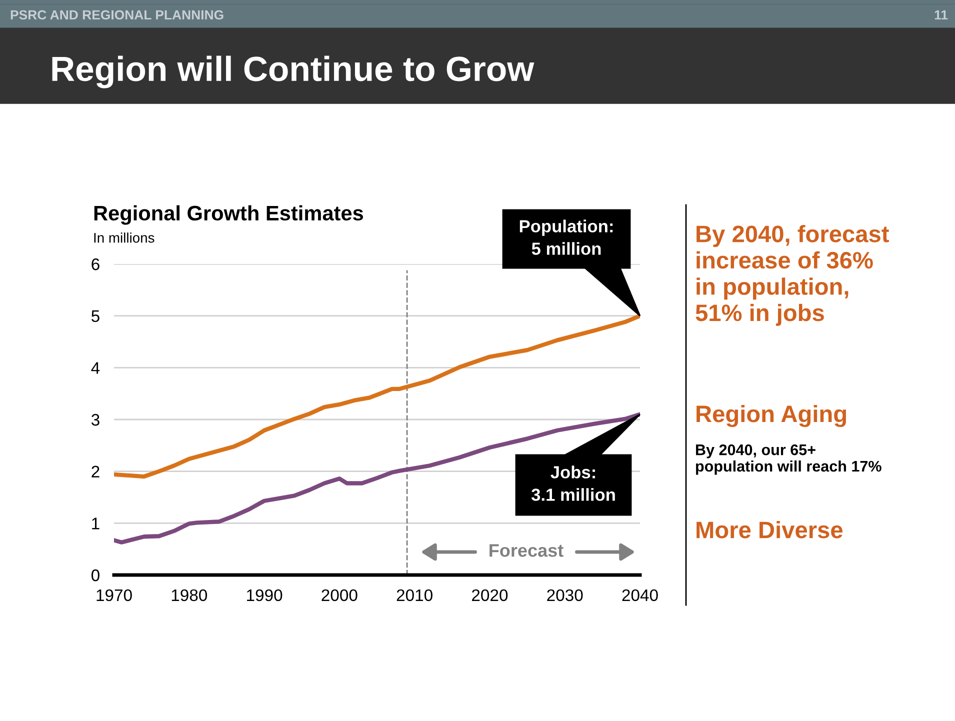 Image resolution: width=955 pixels, height=721 pixels. Describe the element at coordinates (96, 264) in the screenshot. I see `y-tick-label: 6` at that location.